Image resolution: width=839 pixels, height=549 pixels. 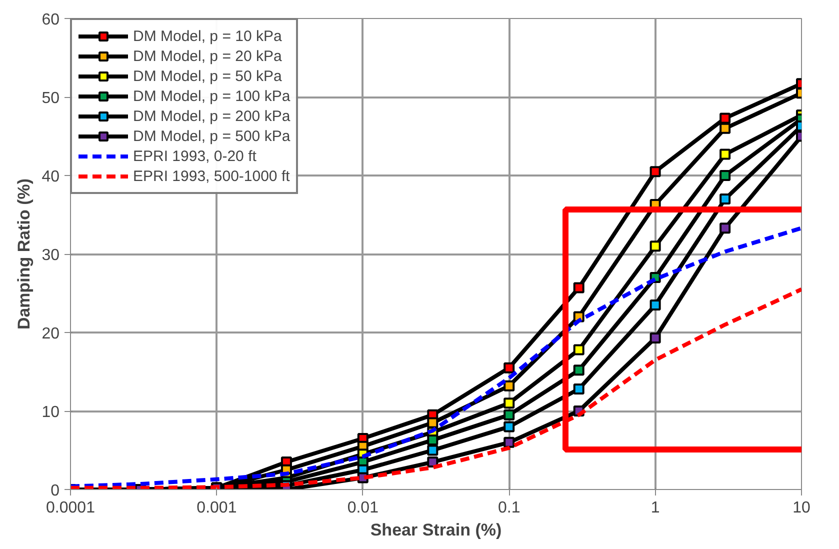 What do you see at coordinates (51, 412) in the screenshot?
I see `y-tick-label: 10` at bounding box center [51, 412].